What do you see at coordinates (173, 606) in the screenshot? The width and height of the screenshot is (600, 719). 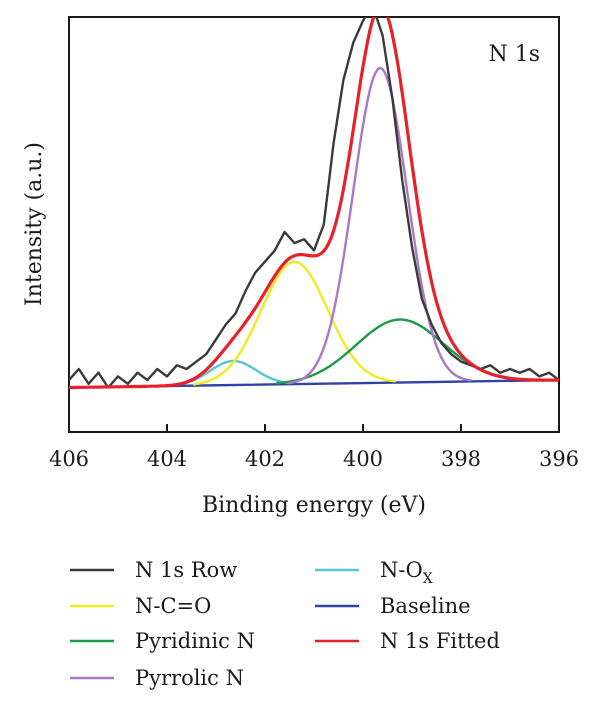 I see `legend-label-nco: N-C=O` at bounding box center [173, 606].